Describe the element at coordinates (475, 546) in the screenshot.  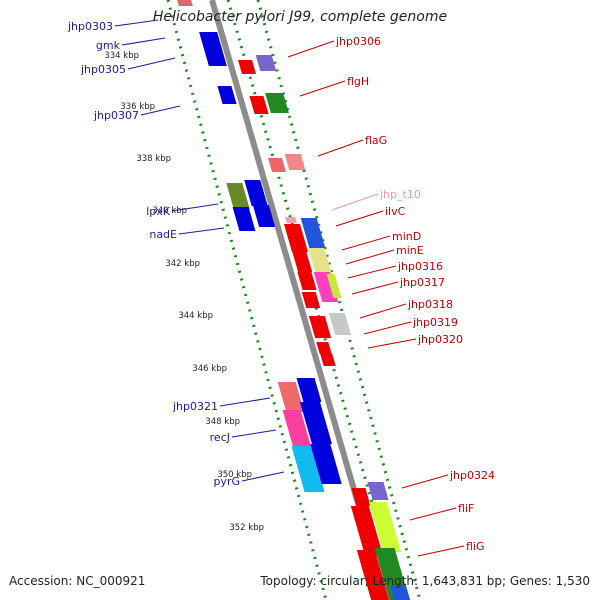
I see `gene-label-fliG: fliG` at that location.